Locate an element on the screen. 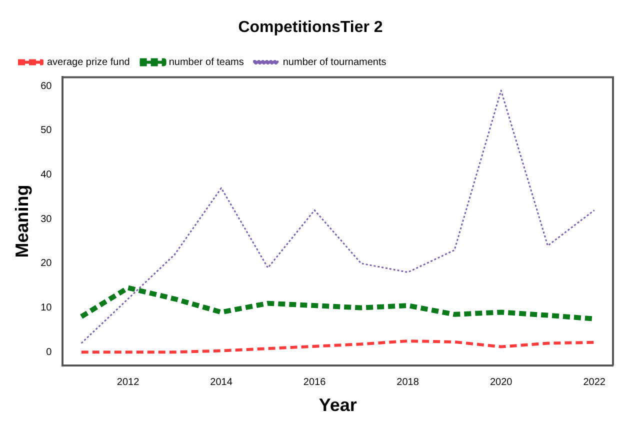 The width and height of the screenshot is (635, 429). legend-label: number of tournaments is located at coordinates (334, 62).